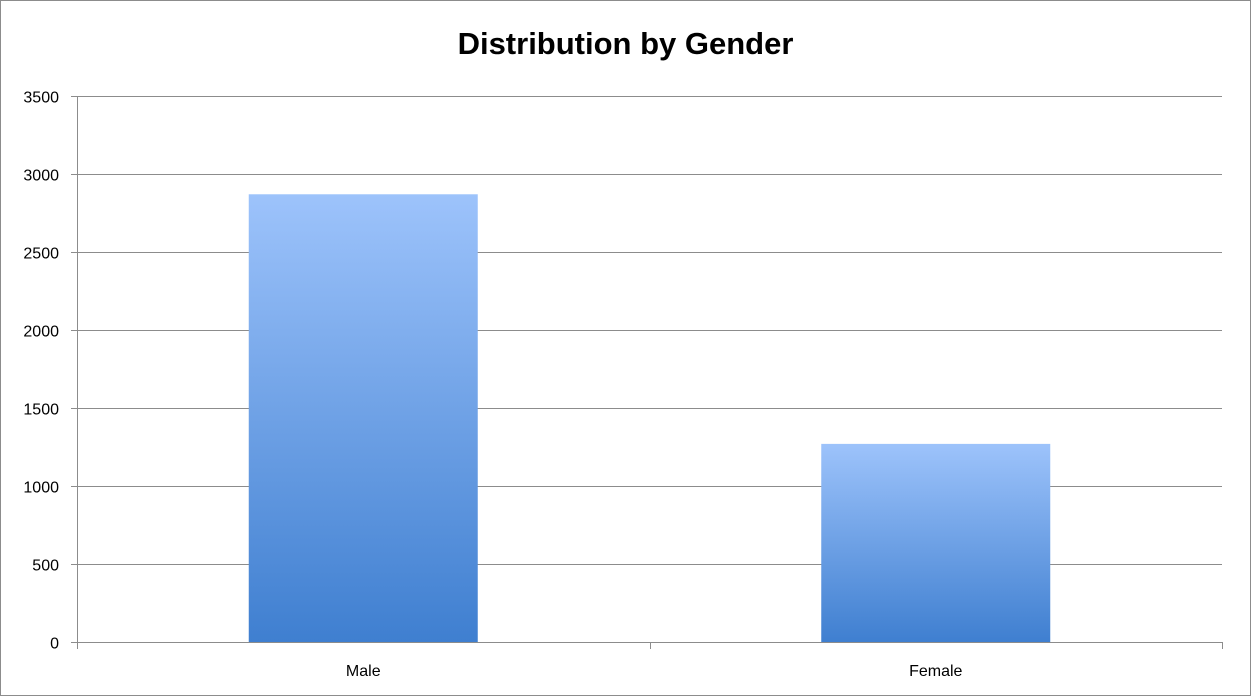 This screenshot has height=696, width=1251. Describe the element at coordinates (41, 254) in the screenshot. I see `y-tick-label: 2500` at that location.